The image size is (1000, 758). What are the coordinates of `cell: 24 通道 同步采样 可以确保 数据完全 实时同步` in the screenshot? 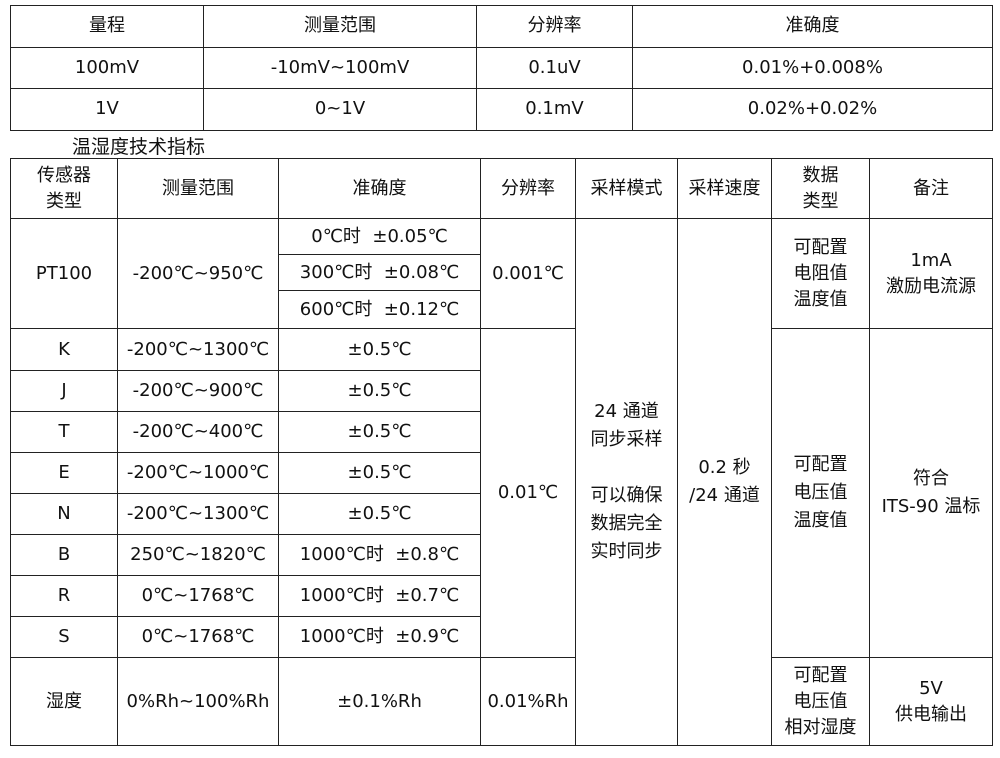 It's located at (626, 482).